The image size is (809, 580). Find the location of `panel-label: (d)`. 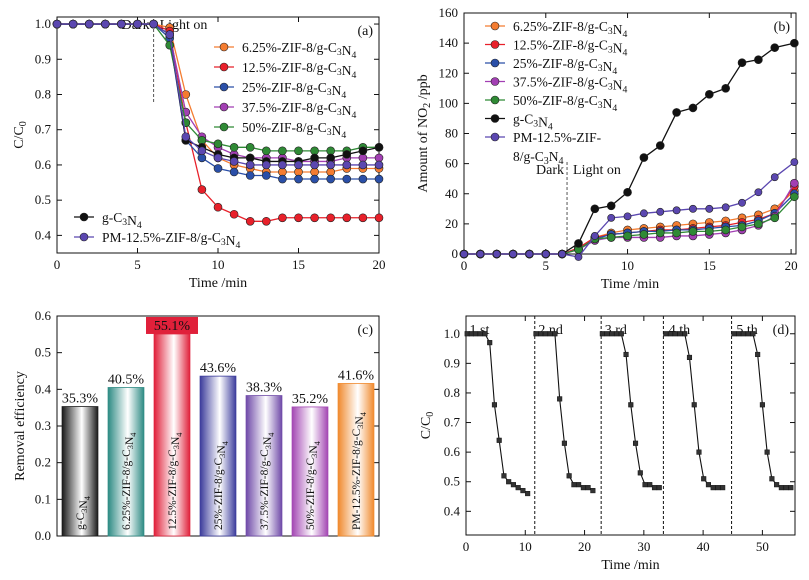

panel-label: (d) is located at coordinates (781, 330).